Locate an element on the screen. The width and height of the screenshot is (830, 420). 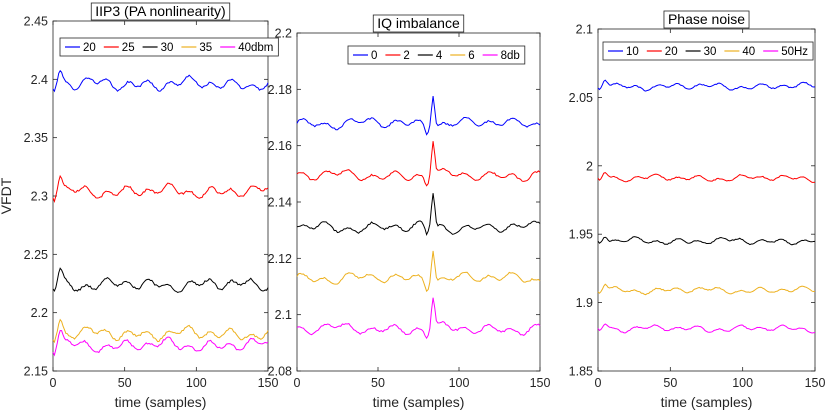
legend: 20 25 30 35 40dbm is located at coordinates (169, 47).